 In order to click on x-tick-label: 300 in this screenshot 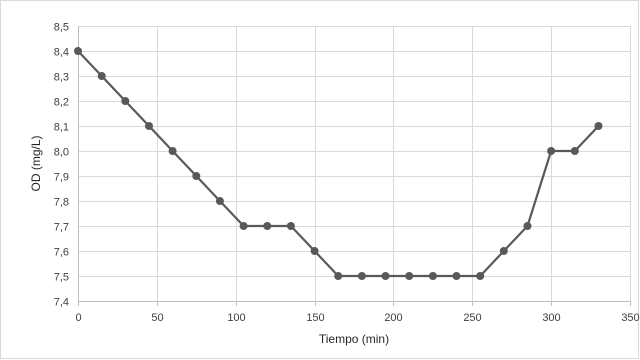, I will do `click(551, 318)`.